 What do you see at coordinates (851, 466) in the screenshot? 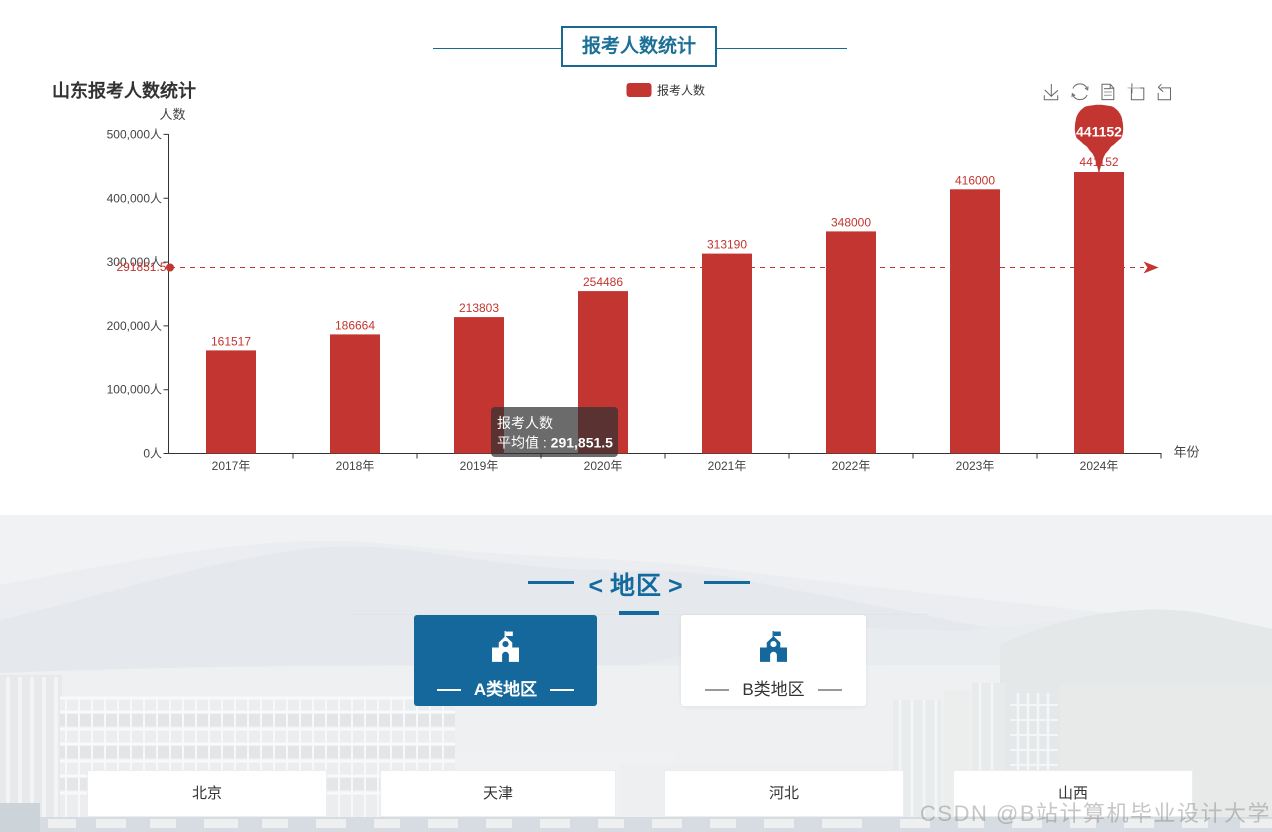
I see `svg-text: 2022年` at bounding box center [851, 466].